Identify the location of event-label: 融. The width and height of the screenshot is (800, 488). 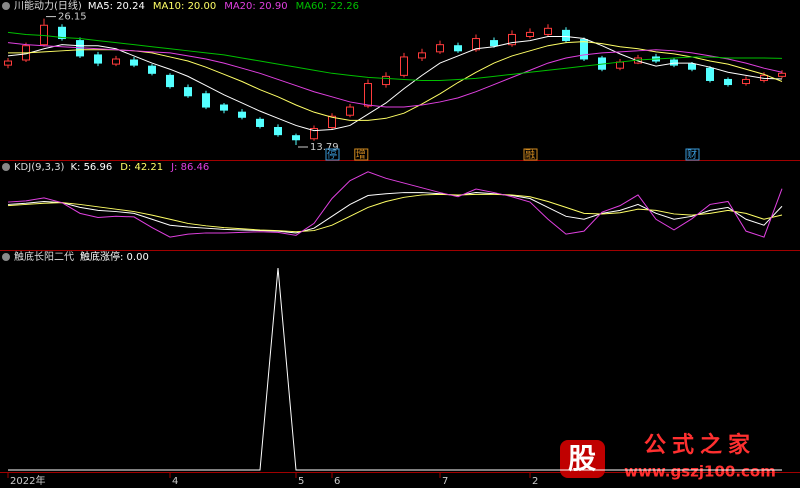
(530, 155).